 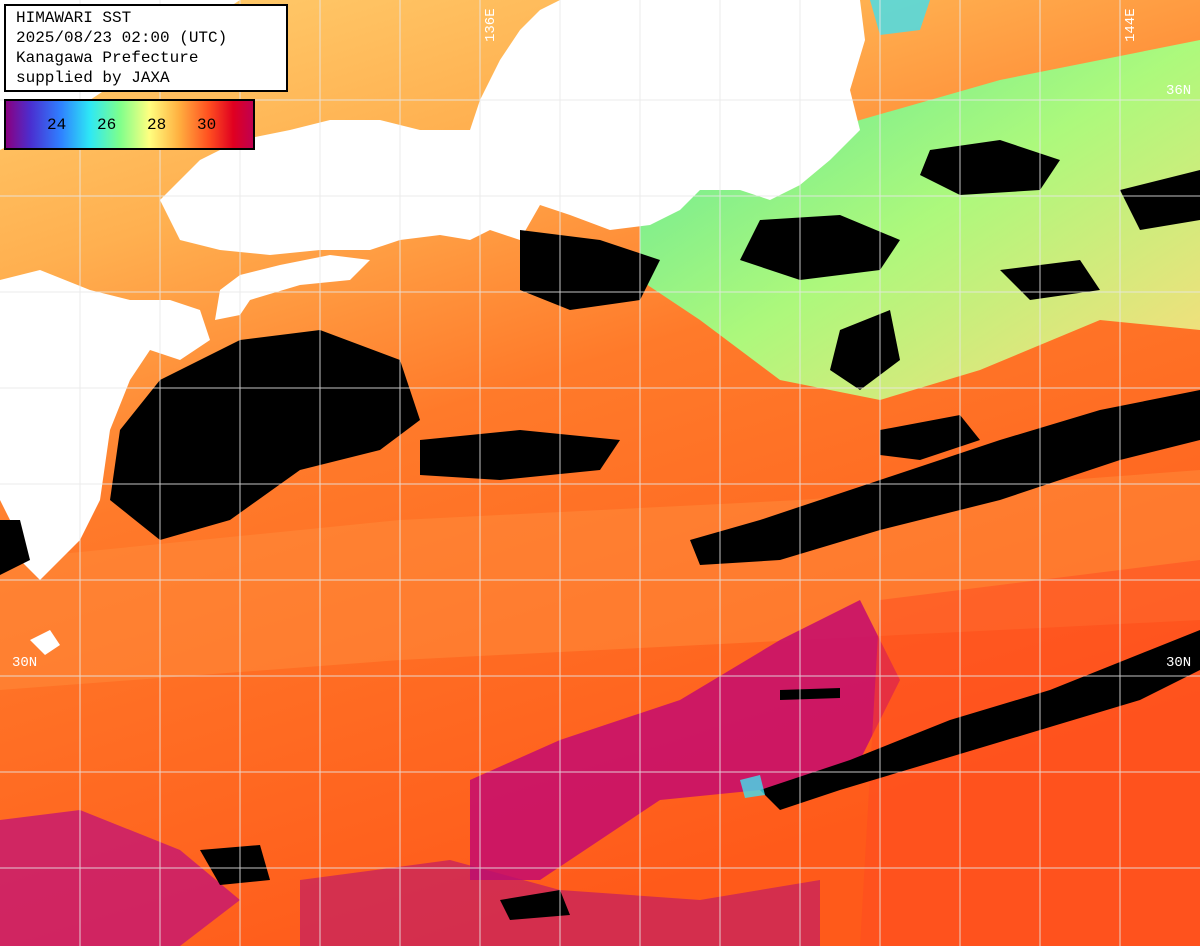 I want to click on land-kyushu, so click(x=105, y=425).